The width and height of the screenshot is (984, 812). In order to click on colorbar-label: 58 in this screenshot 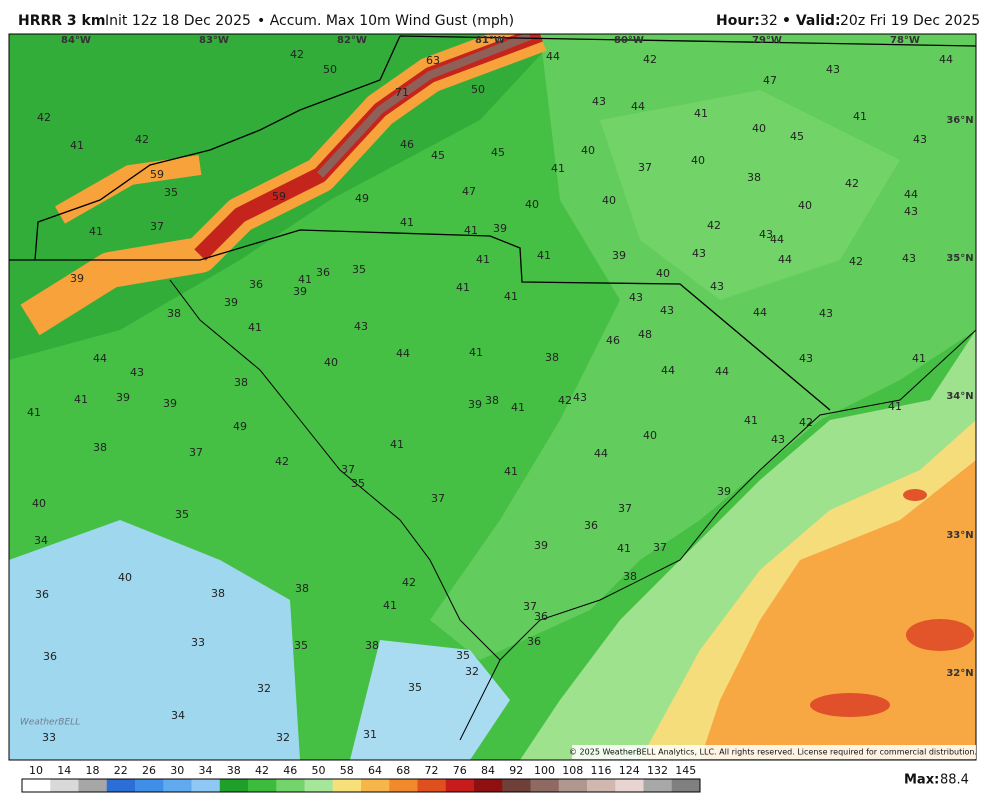, I will do `click(347, 770)`.